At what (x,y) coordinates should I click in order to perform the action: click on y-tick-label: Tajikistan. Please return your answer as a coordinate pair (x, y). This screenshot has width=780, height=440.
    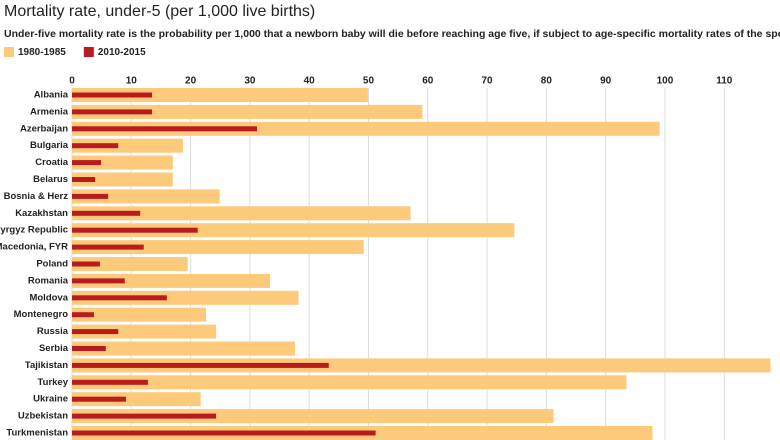
    Looking at the image, I should click on (46, 365).